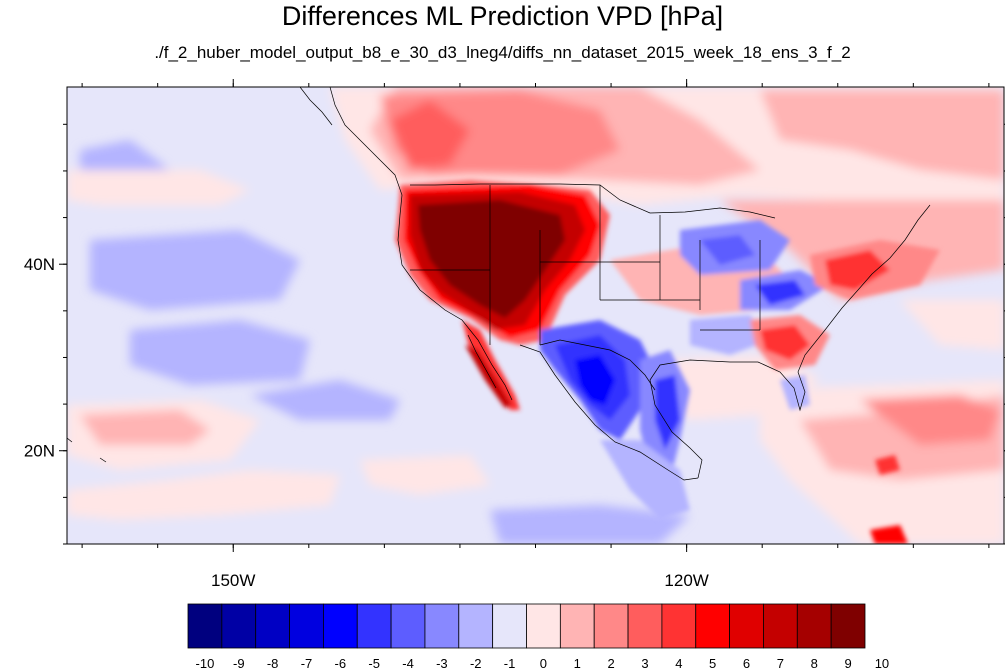 This screenshot has height=672, width=1005. What do you see at coordinates (543, 663) in the screenshot?
I see `colorbar-label: 0` at bounding box center [543, 663].